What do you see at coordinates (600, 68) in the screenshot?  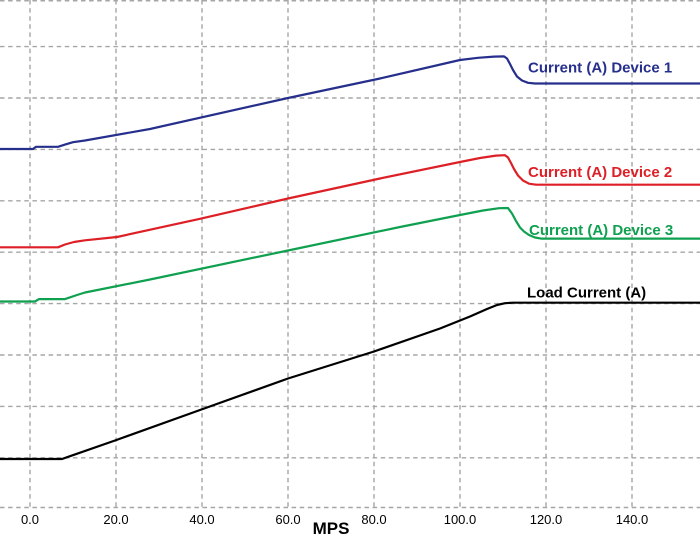 I see `series-label-device-1: Current (A) Device 1` at bounding box center [600, 68].